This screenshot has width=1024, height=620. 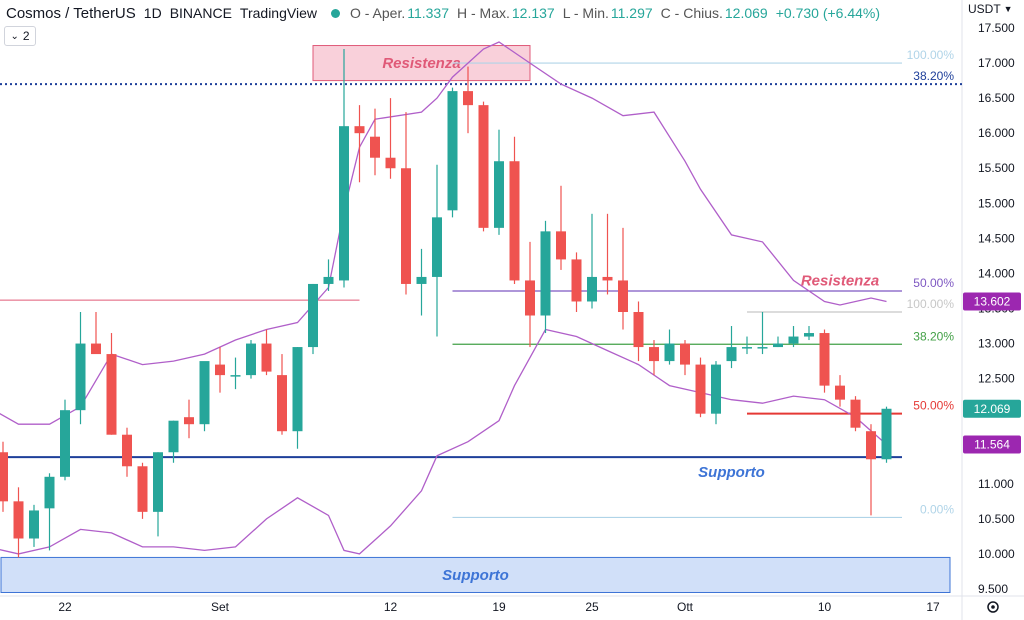 I want to click on gear-icon-ring, so click(x=993, y=607).